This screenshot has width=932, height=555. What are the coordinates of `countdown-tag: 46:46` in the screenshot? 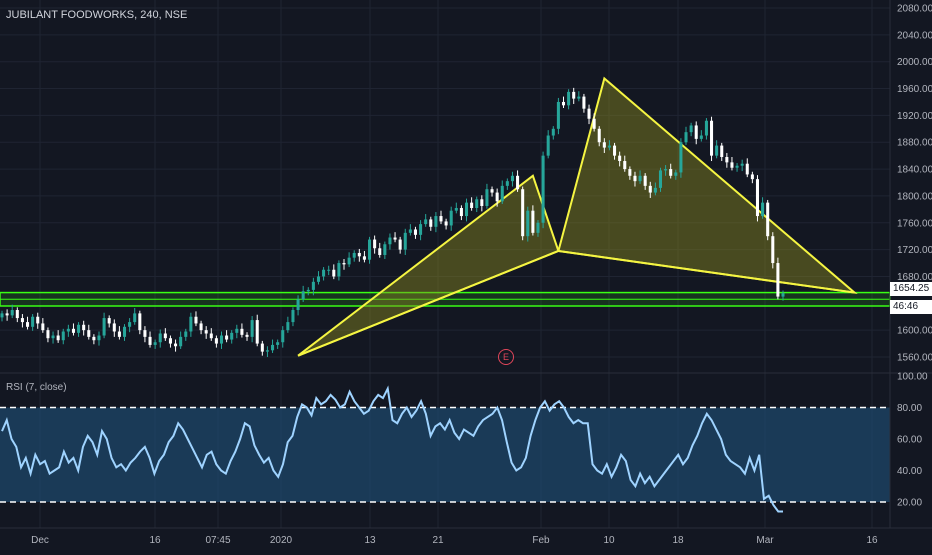 It's located at (911, 307).